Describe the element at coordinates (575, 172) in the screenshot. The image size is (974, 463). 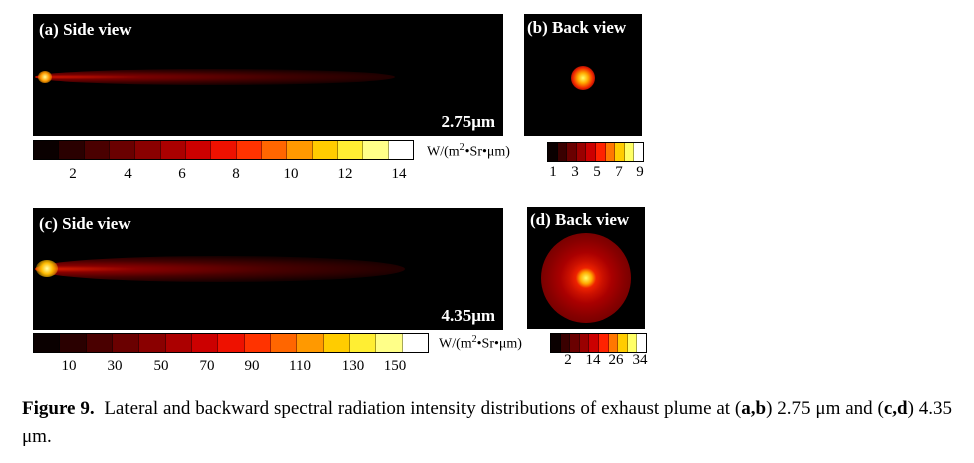
I see `colorbar-tick-label: 3` at that location.